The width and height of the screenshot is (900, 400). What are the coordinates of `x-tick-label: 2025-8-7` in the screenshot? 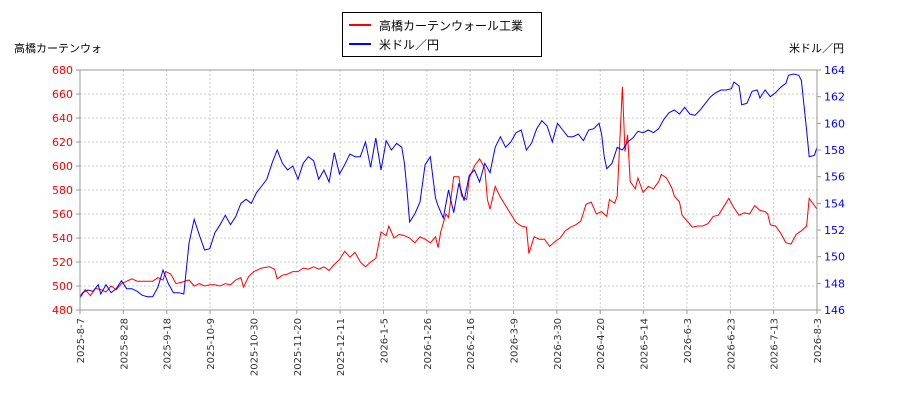 It's located at (81, 340).